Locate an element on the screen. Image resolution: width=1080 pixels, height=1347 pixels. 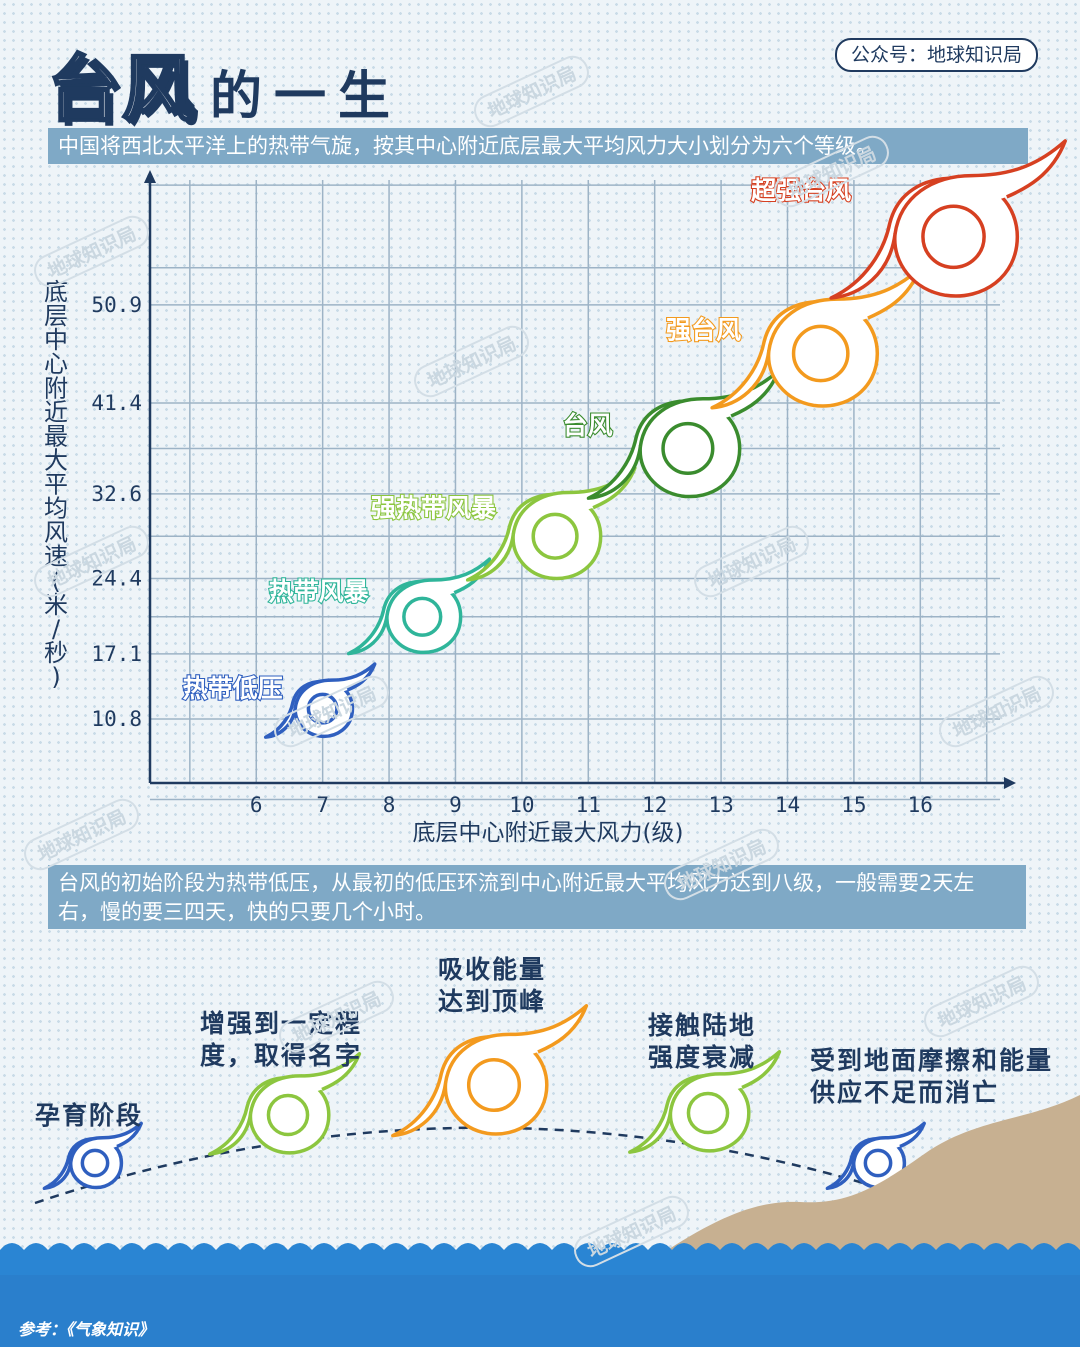
series-label-1: 热带低压 is located at coordinates (233, 688).